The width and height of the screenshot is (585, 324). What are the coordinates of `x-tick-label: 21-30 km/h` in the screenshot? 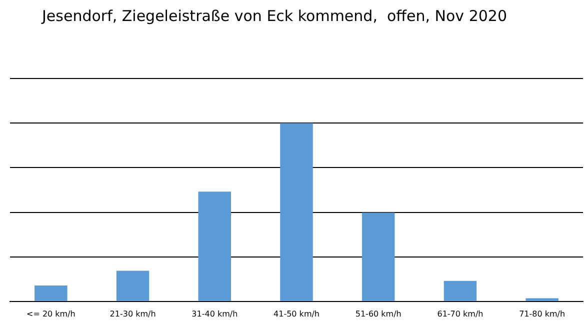 It's located at (133, 313).